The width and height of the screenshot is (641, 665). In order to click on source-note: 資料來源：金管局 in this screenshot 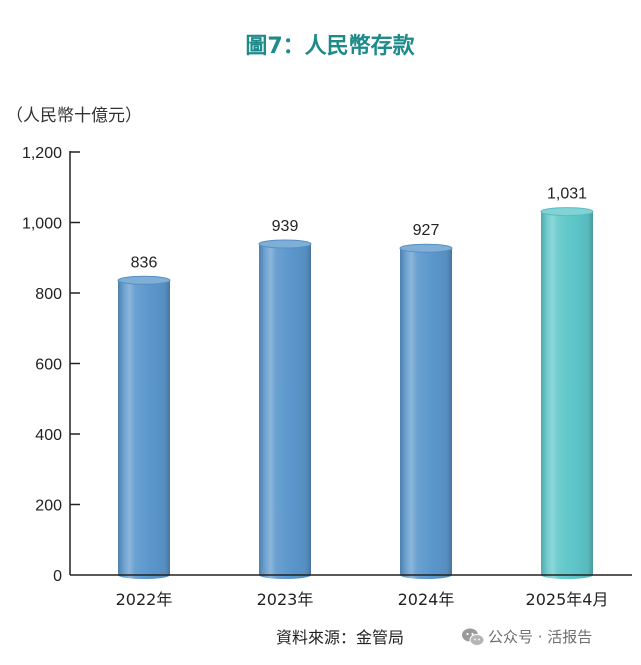, I will do `click(340, 637)`.